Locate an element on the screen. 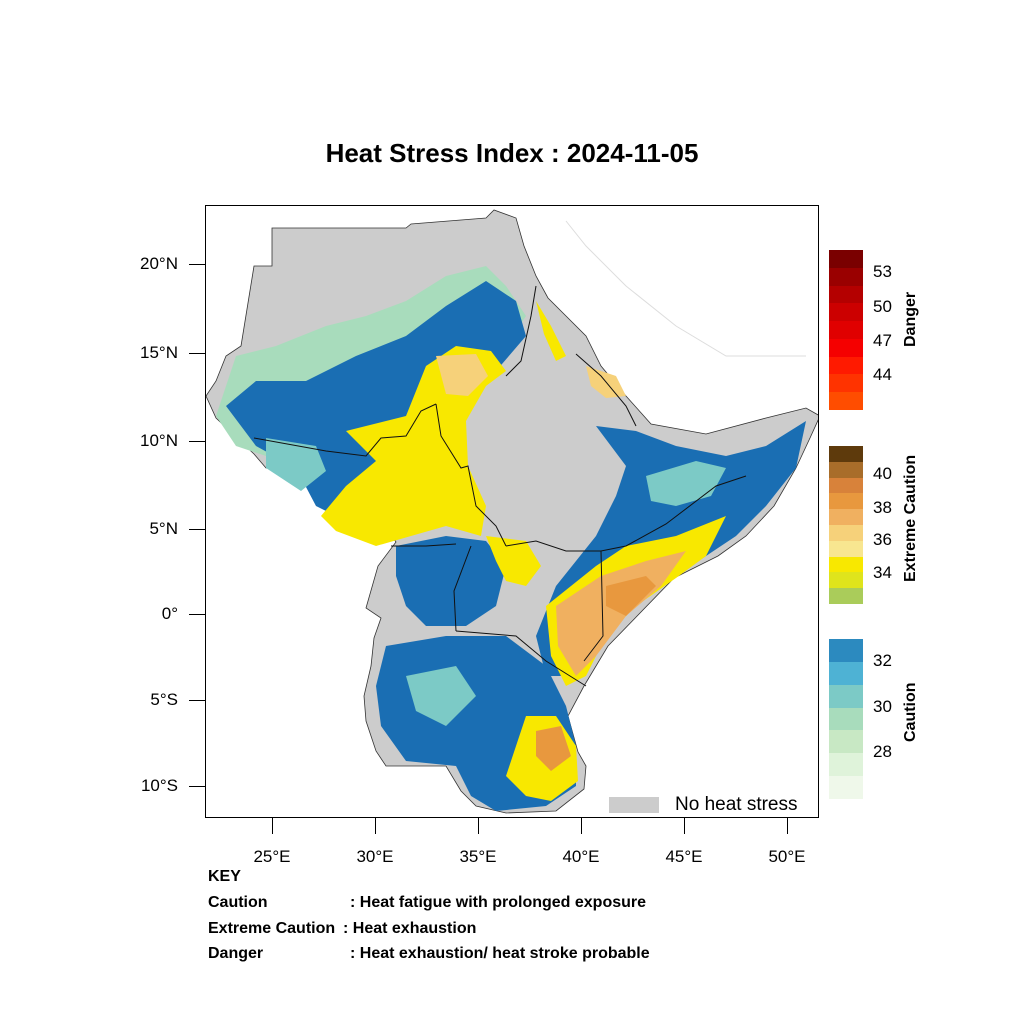  caution-tick-label: 32 is located at coordinates (882, 660).